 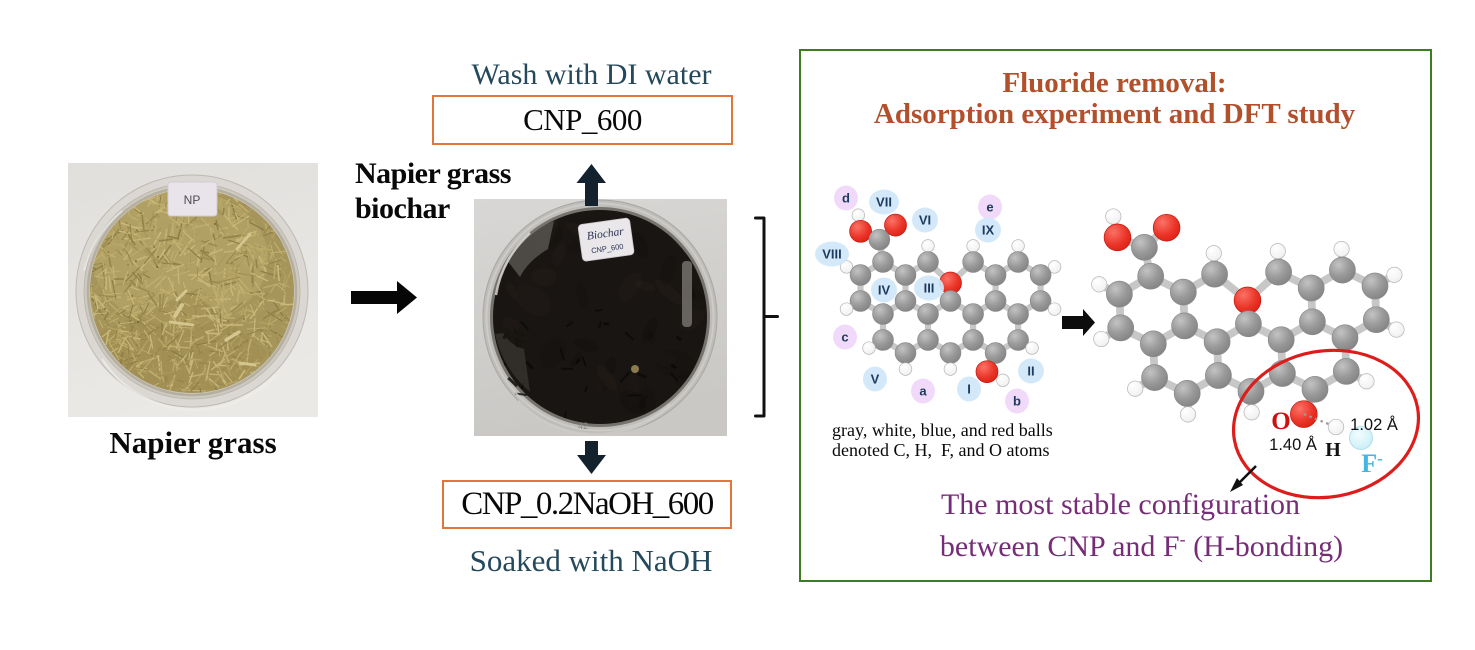 What do you see at coordinates (1017, 401) in the screenshot?
I see `svg-text: b` at bounding box center [1017, 401].